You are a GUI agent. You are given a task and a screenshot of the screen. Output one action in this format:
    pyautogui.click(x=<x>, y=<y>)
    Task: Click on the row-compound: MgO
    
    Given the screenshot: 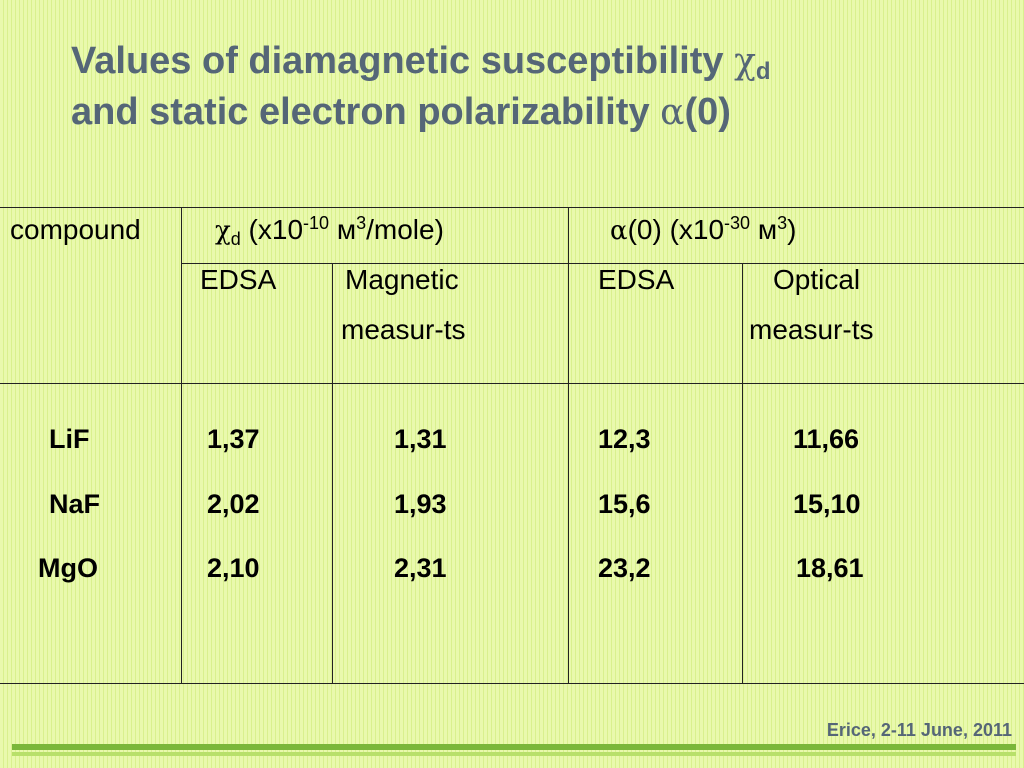 What is the action you would take?
    pyautogui.click(x=68, y=568)
    